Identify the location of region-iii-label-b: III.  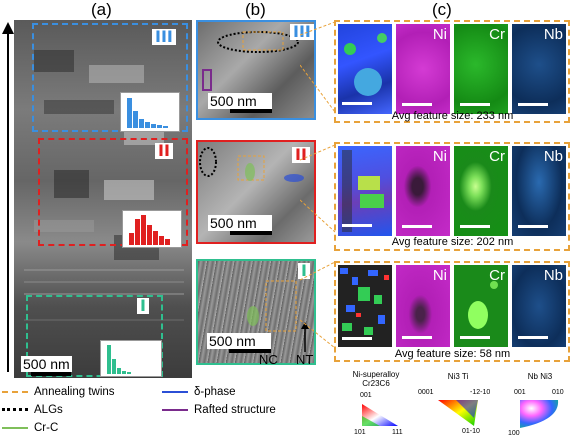
(302, 32).